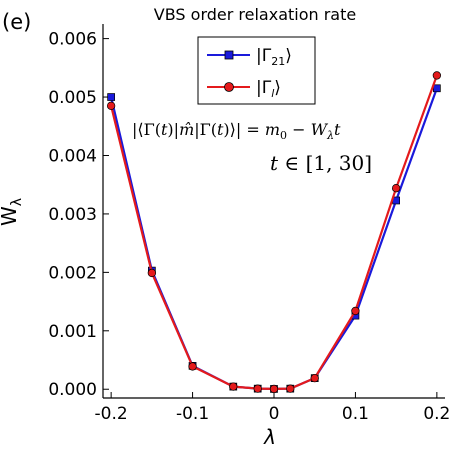 The width and height of the screenshot is (450, 450). I want to click on legend-marker-gammal, so click(229, 87).